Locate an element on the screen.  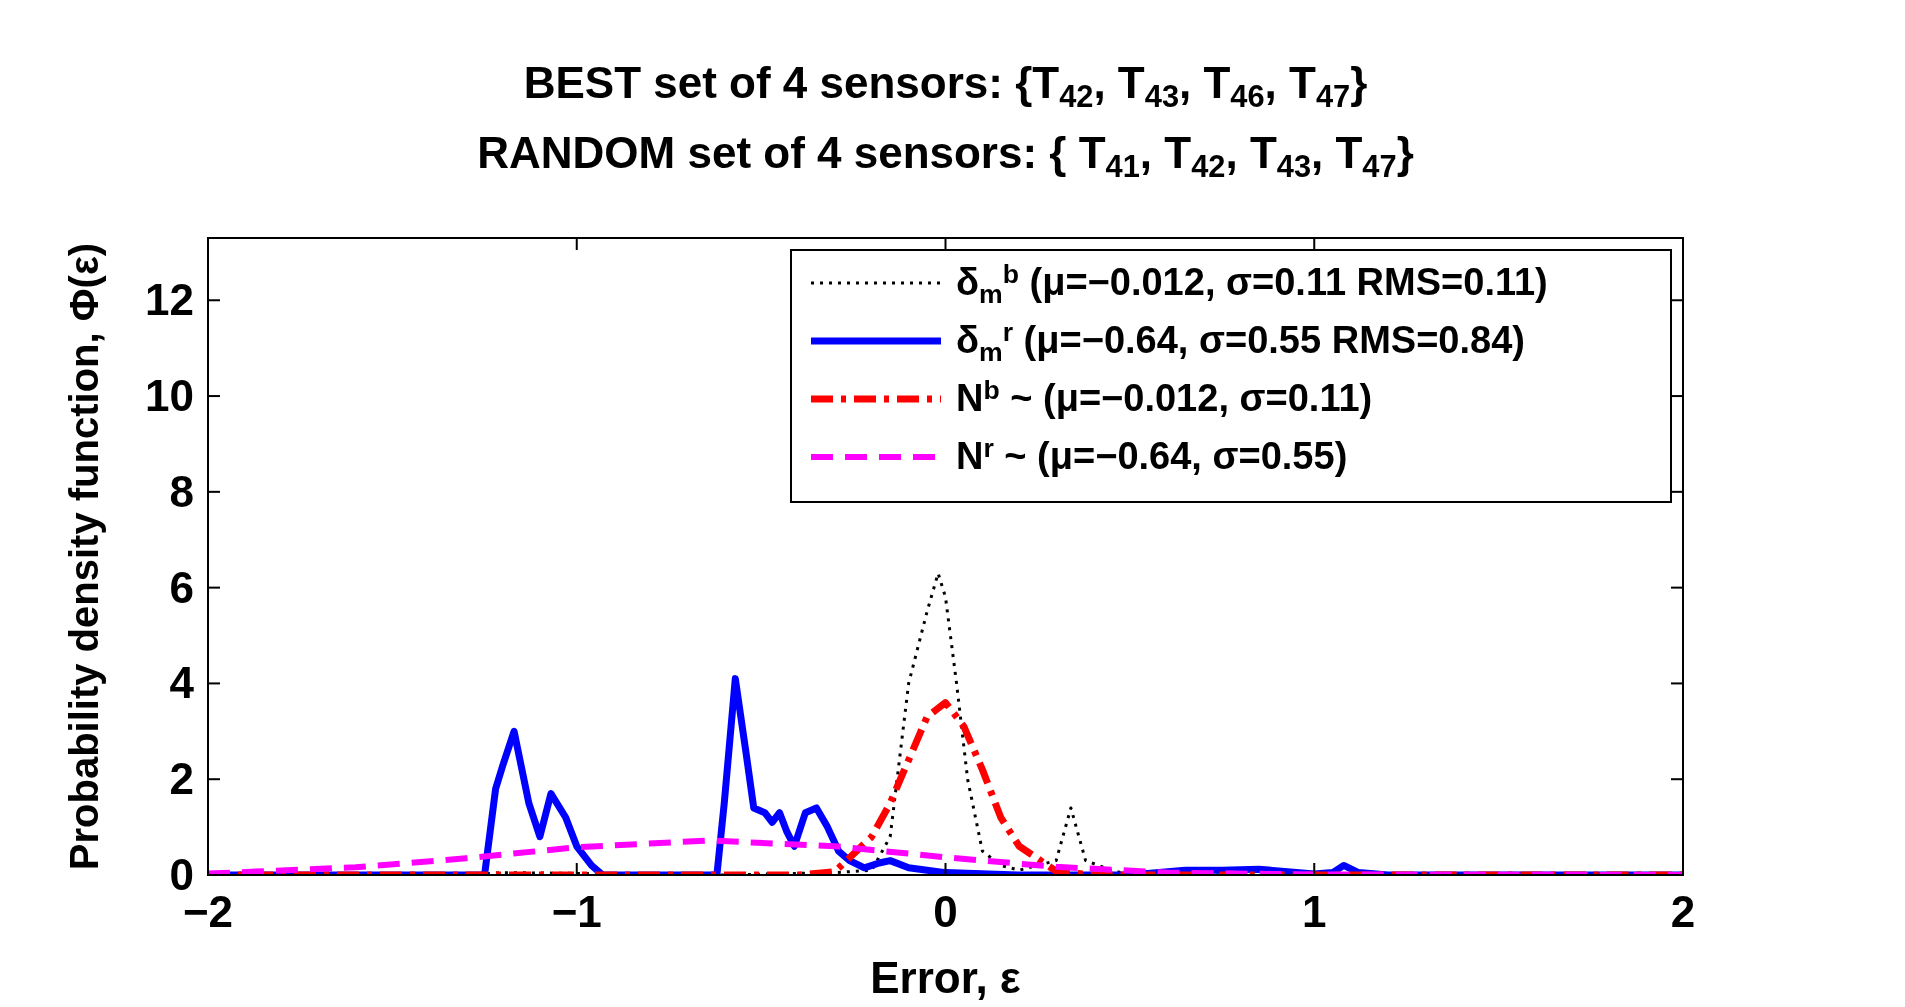
y-tick-label: 4 is located at coordinates (182, 683).